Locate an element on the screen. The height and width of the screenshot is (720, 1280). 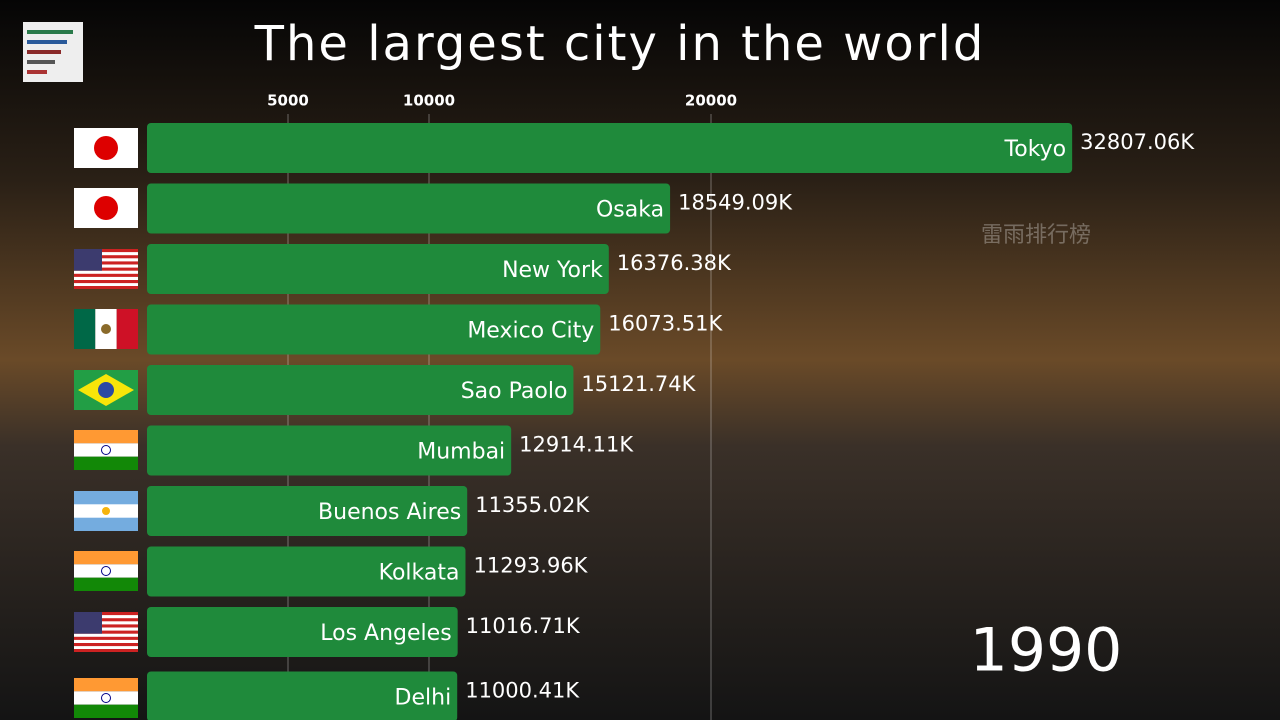
value-label: 11355.02K is located at coordinates (532, 505).